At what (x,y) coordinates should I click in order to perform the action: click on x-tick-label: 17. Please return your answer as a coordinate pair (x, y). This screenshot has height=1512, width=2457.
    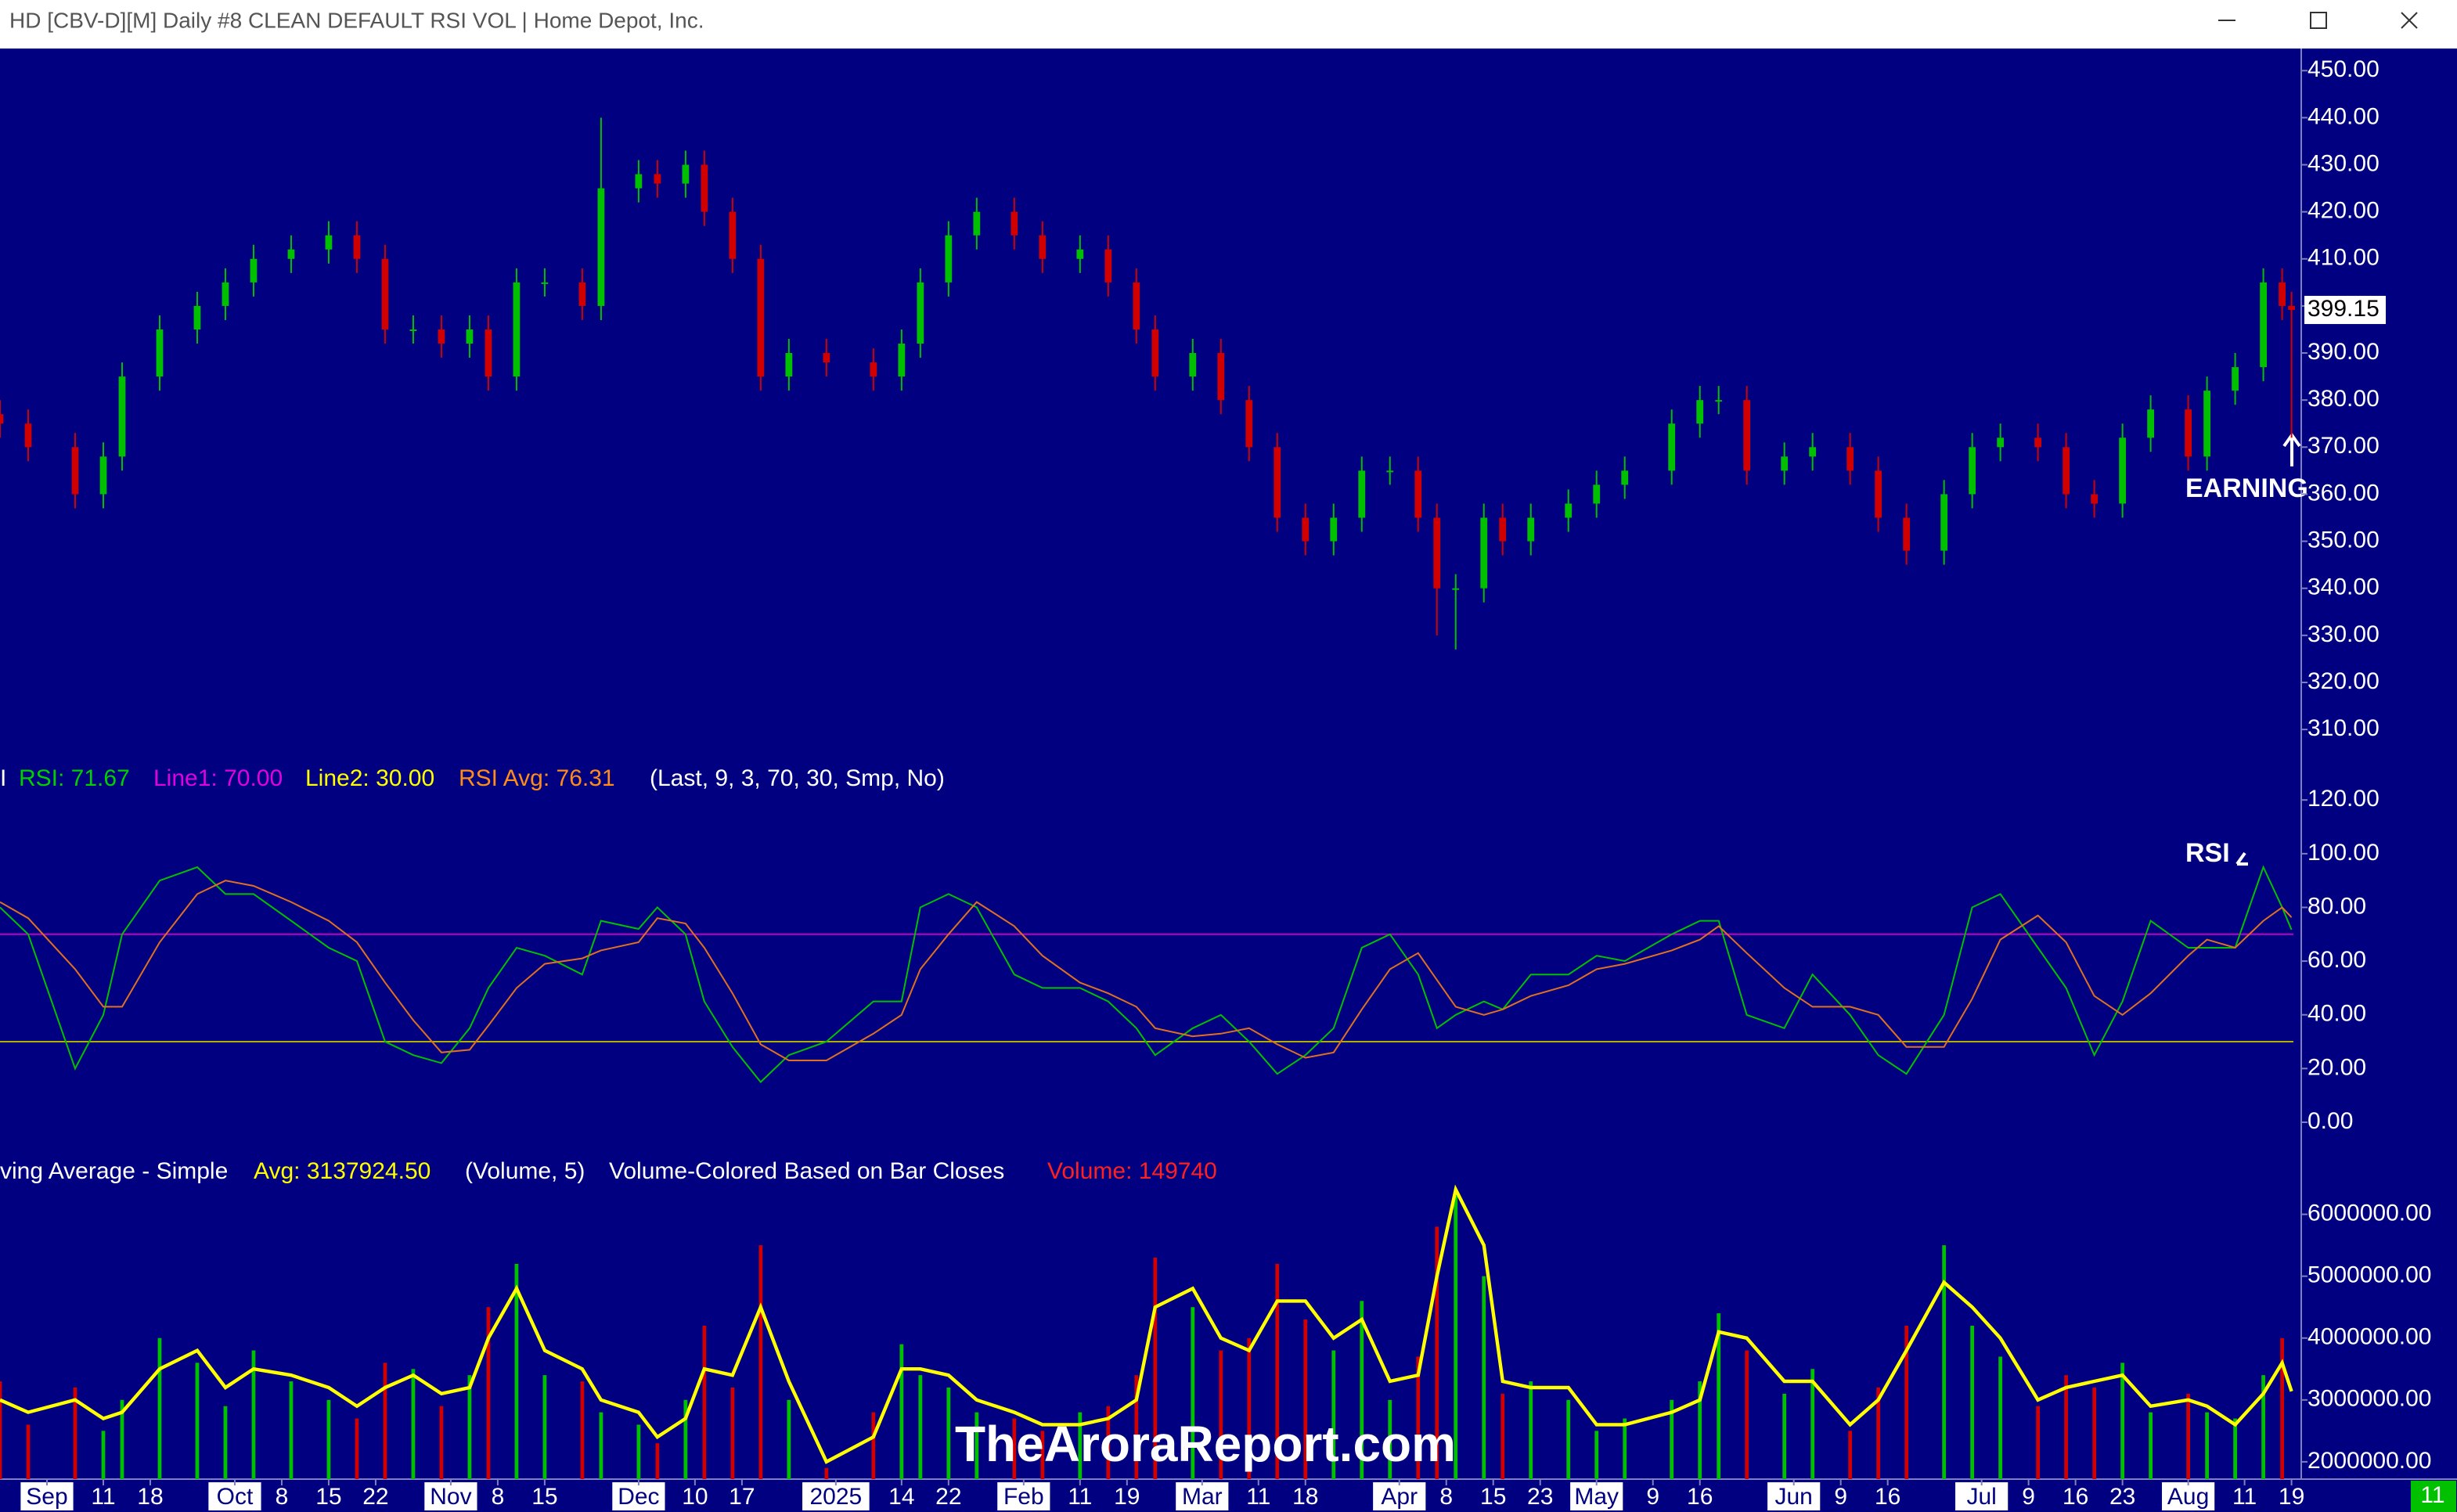
    Looking at the image, I should click on (742, 1497).